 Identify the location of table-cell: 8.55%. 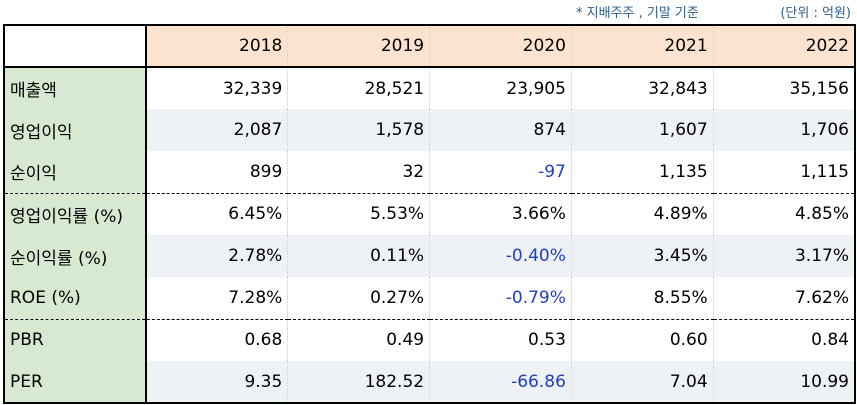
(642, 298).